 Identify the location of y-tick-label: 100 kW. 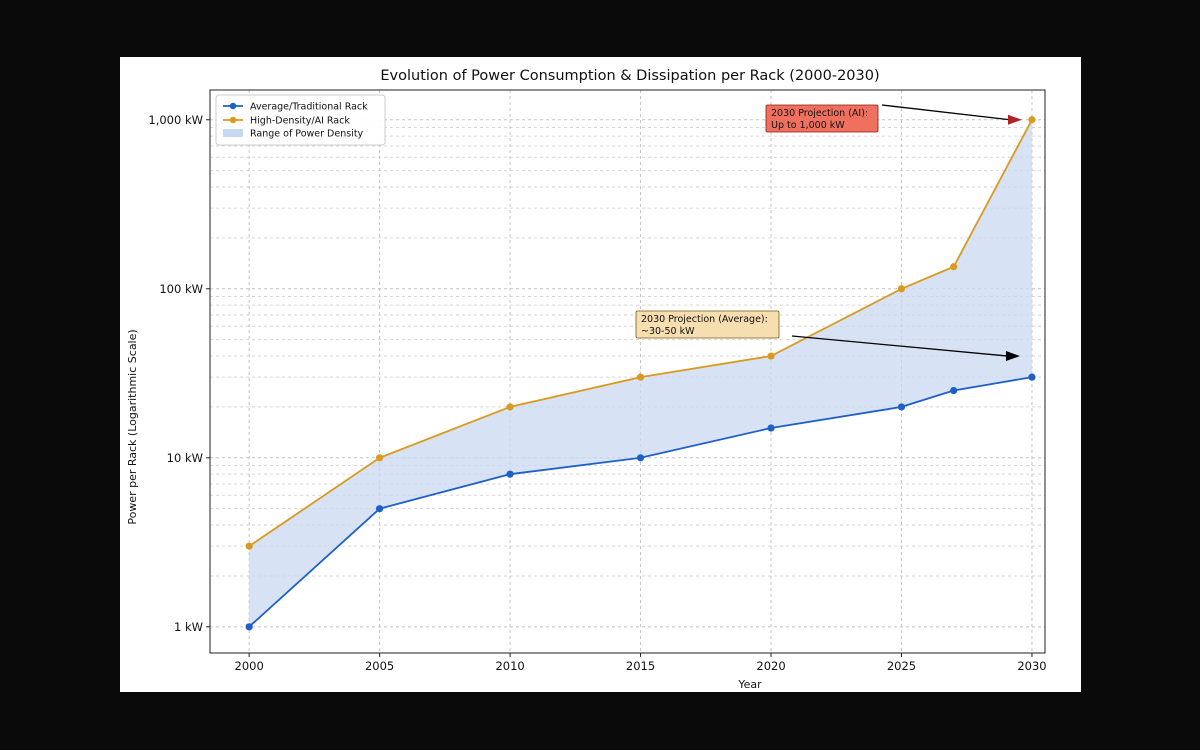
(181, 289).